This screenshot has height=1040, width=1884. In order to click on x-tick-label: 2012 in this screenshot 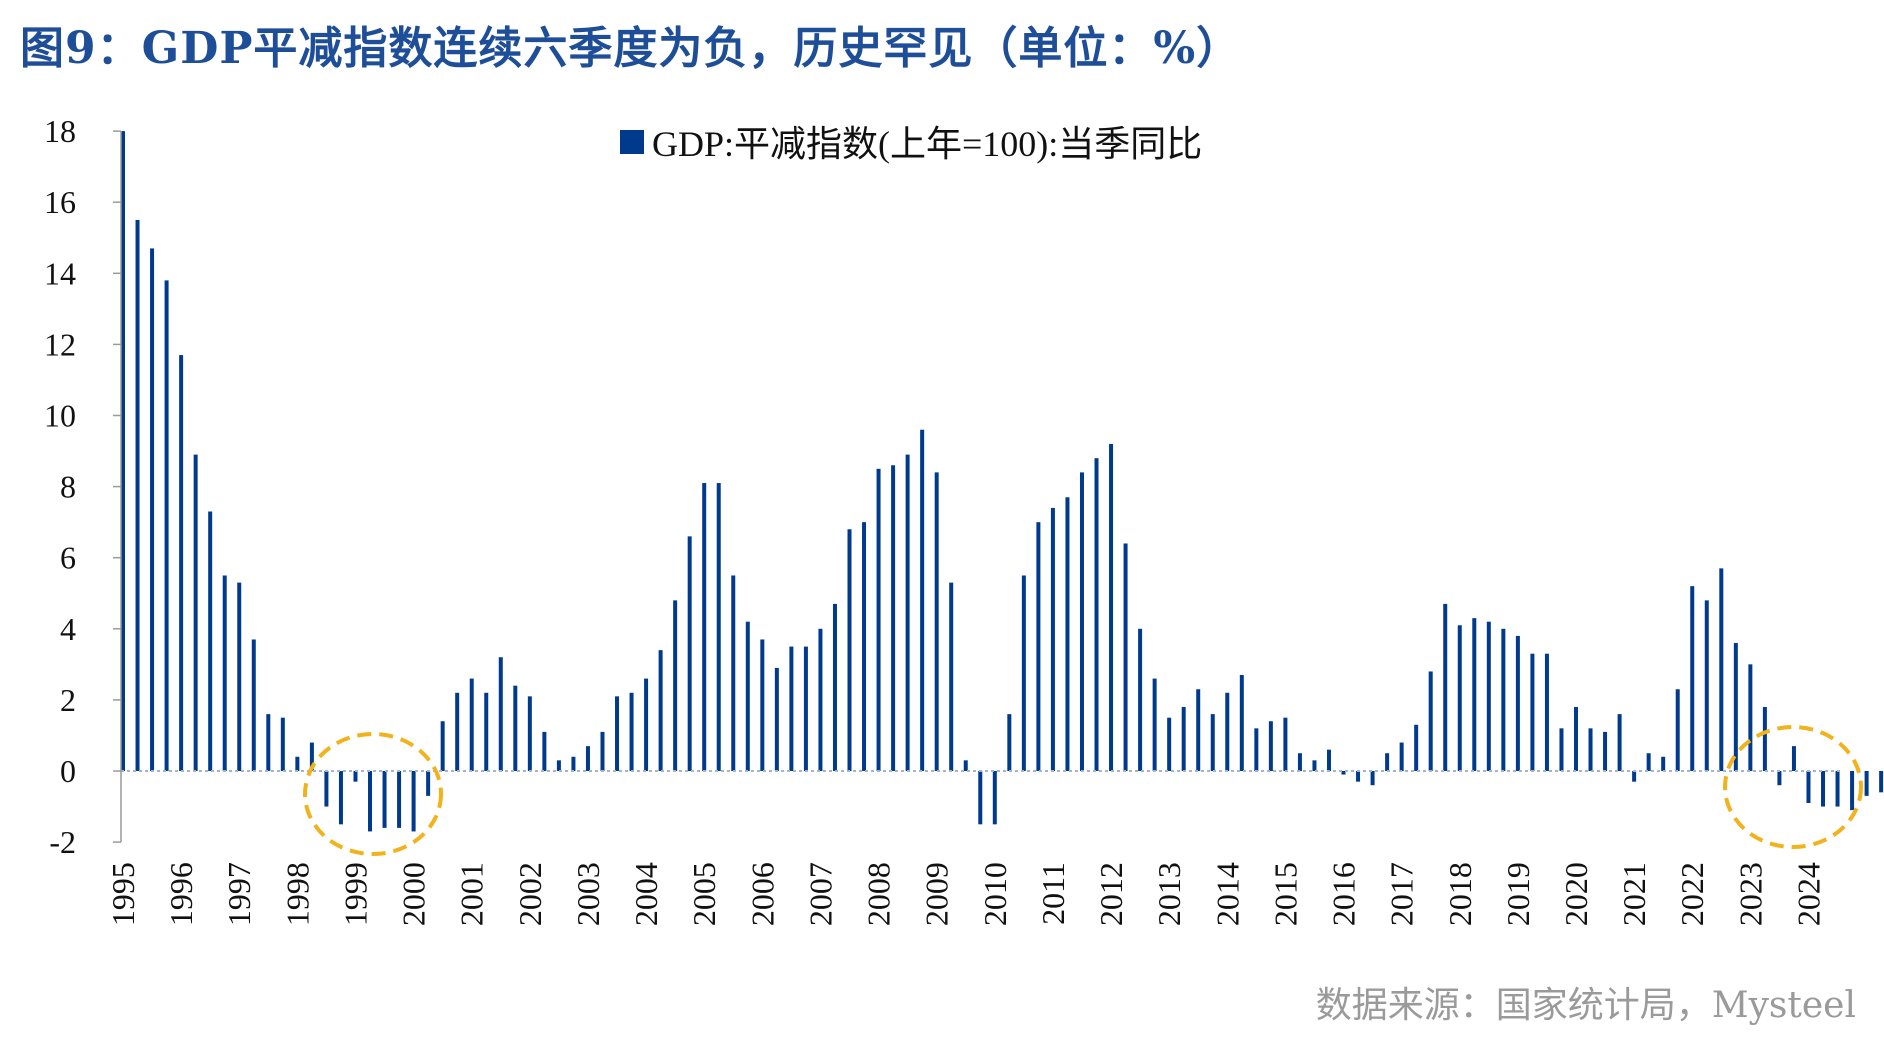, I will do `click(1111, 894)`.